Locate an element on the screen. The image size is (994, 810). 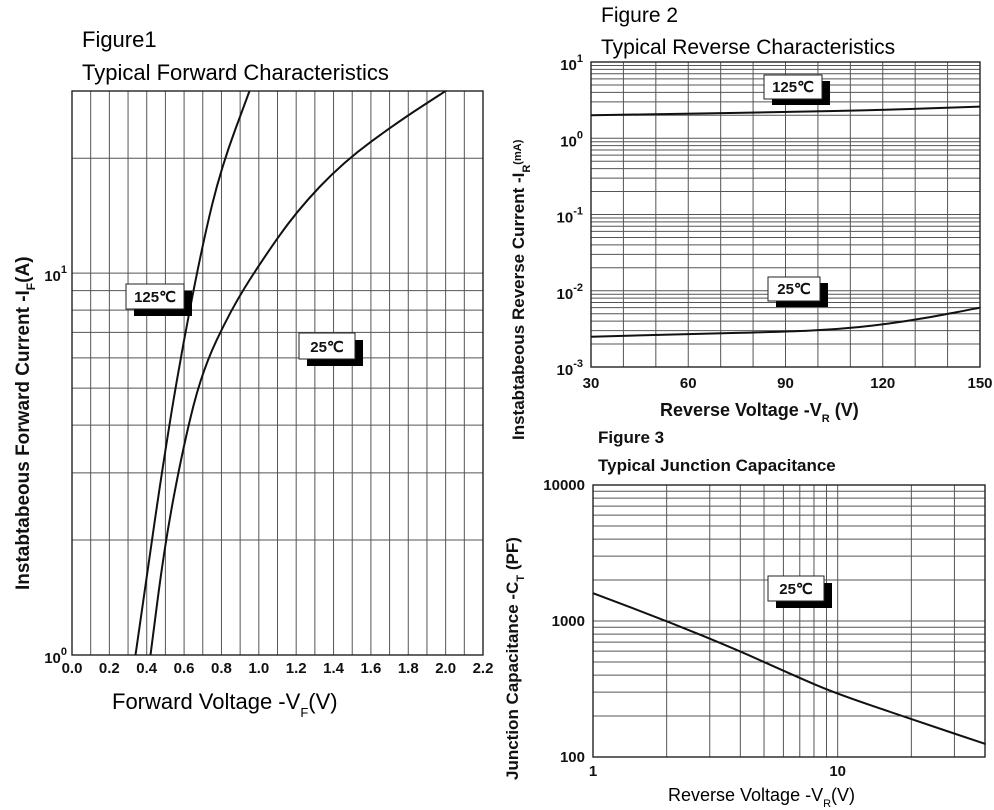
fig2-x-tick-label: 120 is located at coordinates (882, 383).